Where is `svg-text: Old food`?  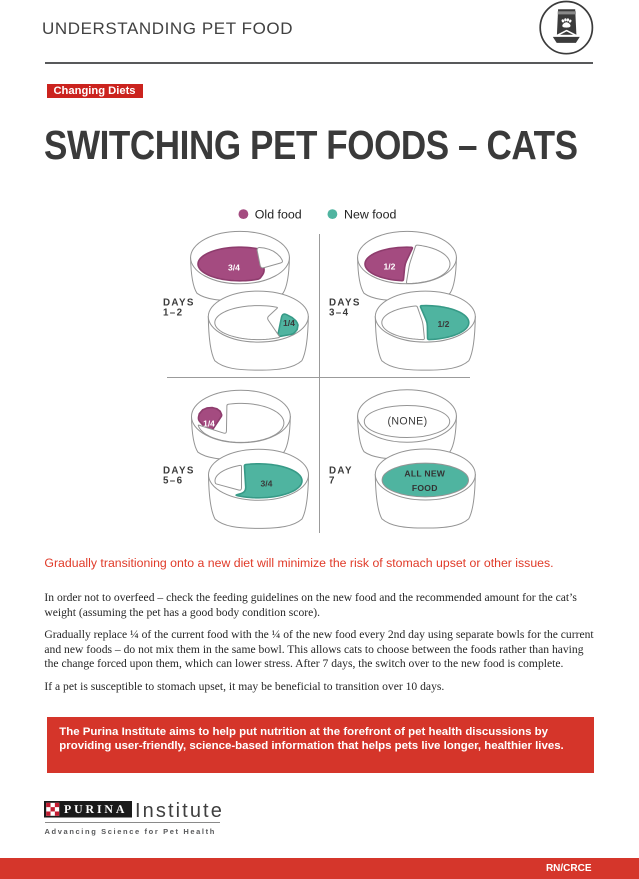 svg-text: Old food is located at coordinates (278, 215).